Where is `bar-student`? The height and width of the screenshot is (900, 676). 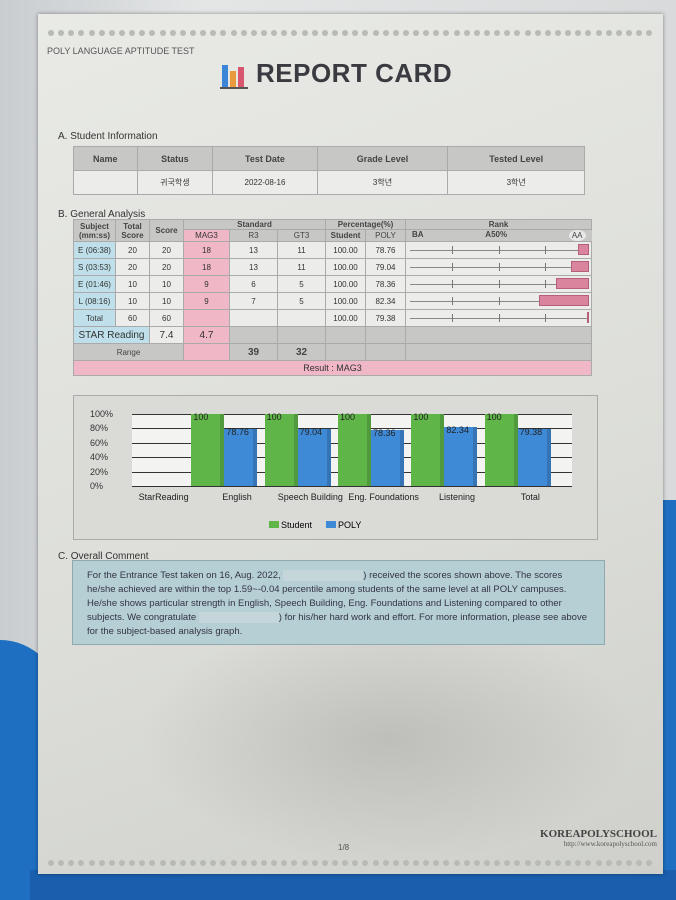 bar-student is located at coordinates (501, 450).